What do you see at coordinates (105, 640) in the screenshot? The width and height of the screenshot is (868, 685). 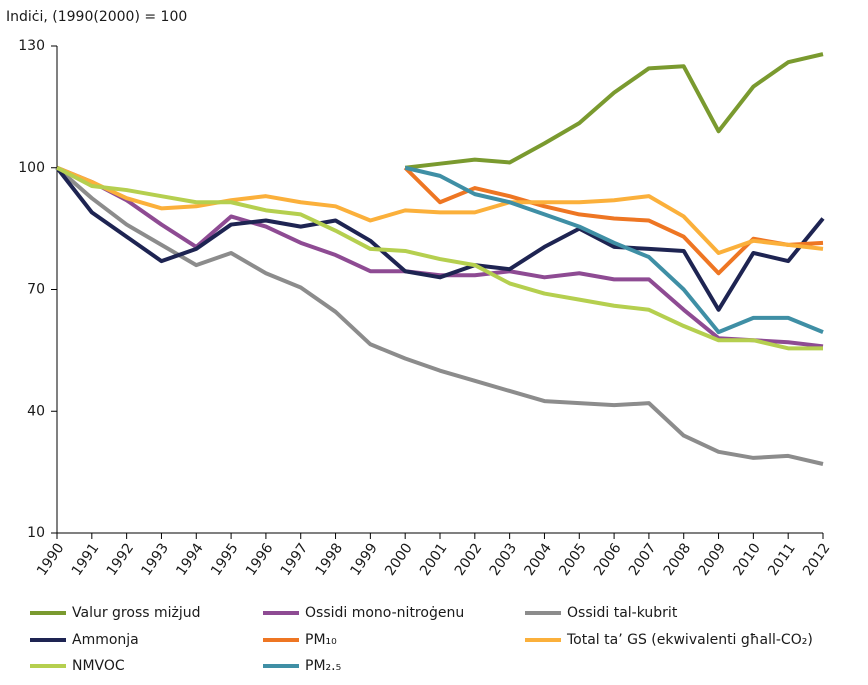 I see `legend-label: Ammonja` at bounding box center [105, 640].